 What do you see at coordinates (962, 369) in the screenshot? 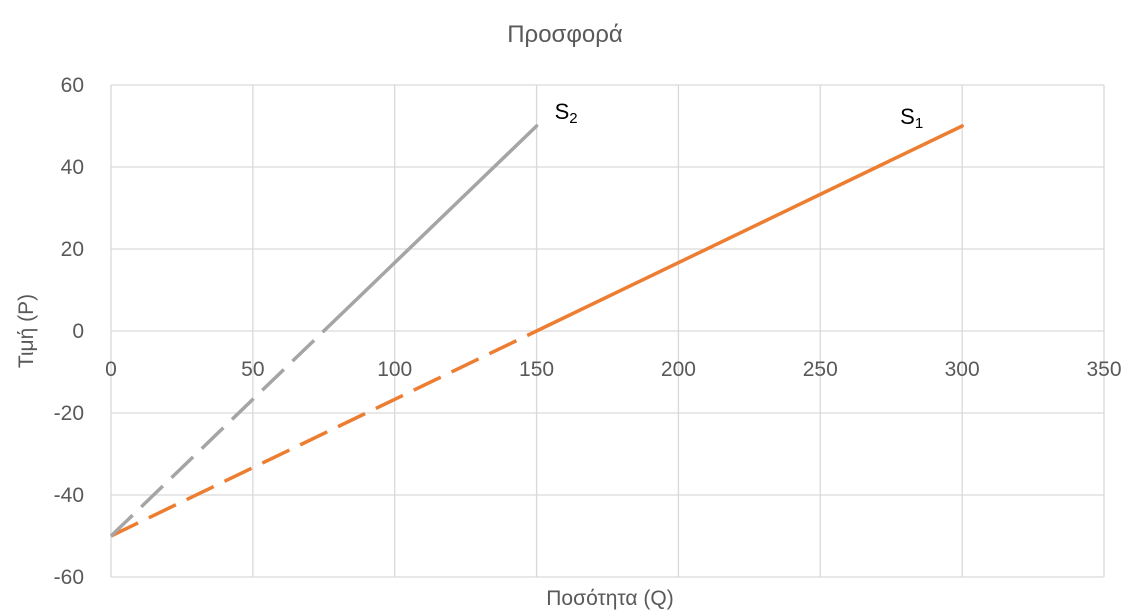
I see `x-tick-label: 300` at bounding box center [962, 369].